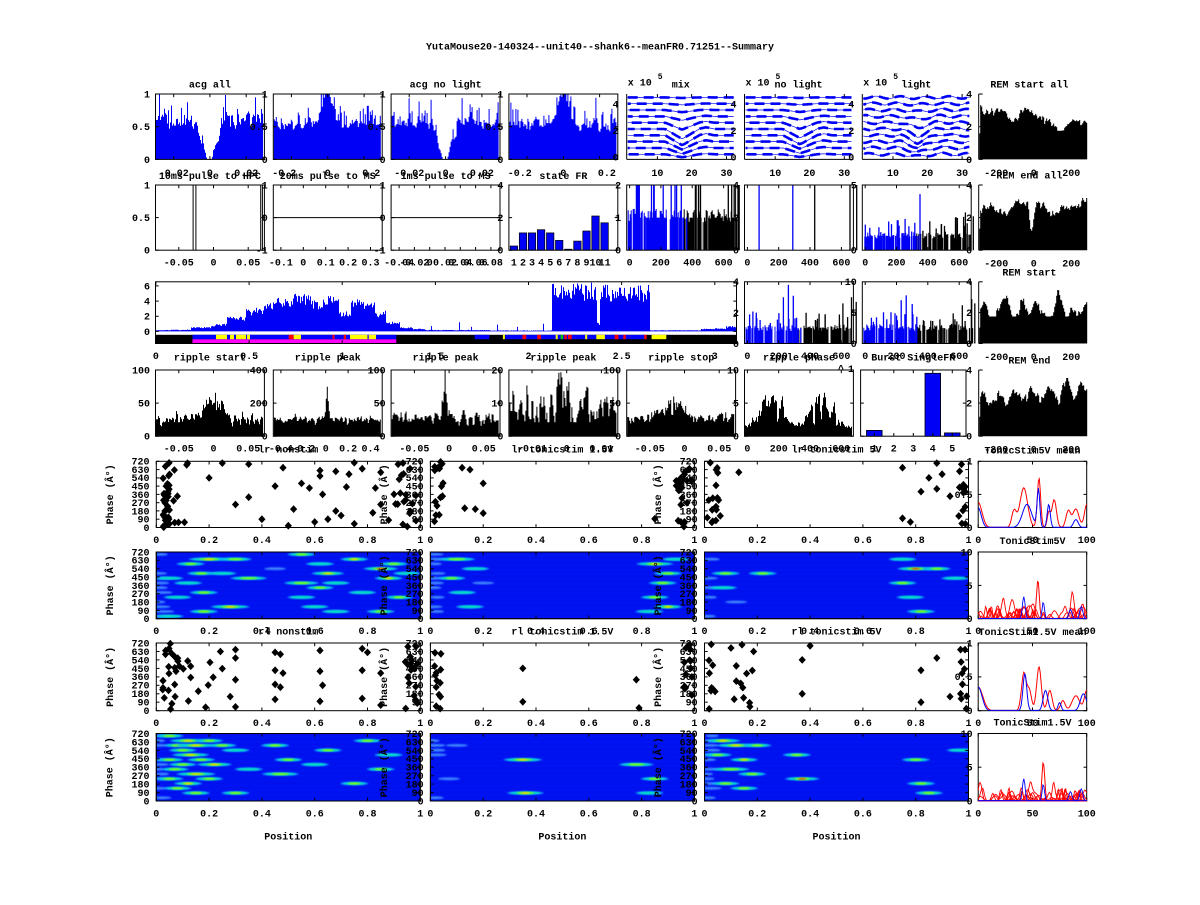 This screenshot has width=1200, height=905. Describe the element at coordinates (497, 371) in the screenshot. I see `svg-text: 20` at that location.